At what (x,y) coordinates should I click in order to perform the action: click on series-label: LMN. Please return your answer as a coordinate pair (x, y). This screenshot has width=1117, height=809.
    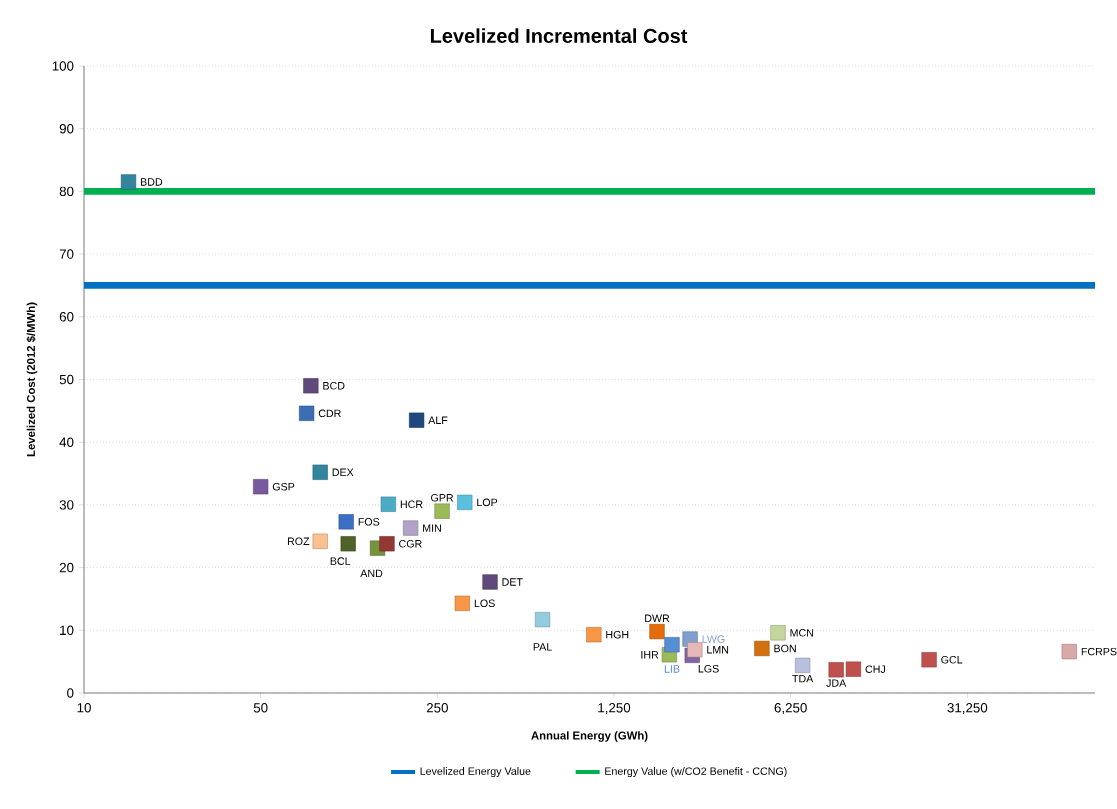
    Looking at the image, I should click on (718, 650).